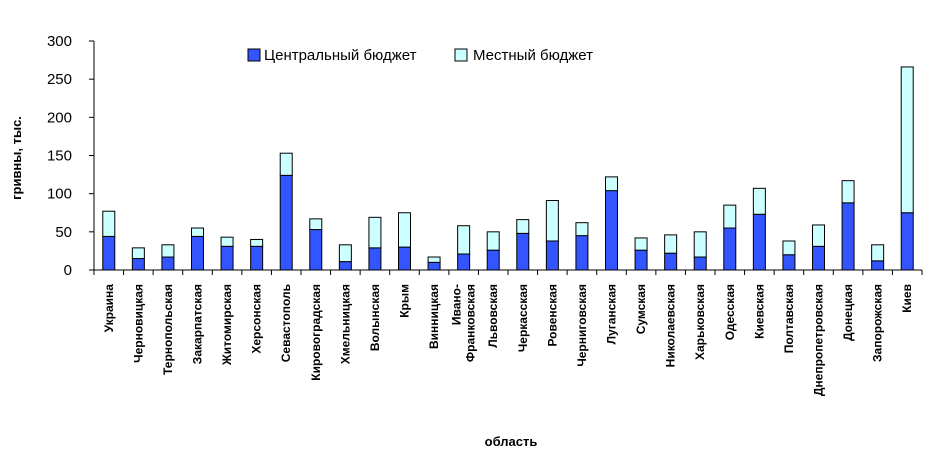 The width and height of the screenshot is (940, 461). I want to click on category-label: Крым, so click(405, 301).